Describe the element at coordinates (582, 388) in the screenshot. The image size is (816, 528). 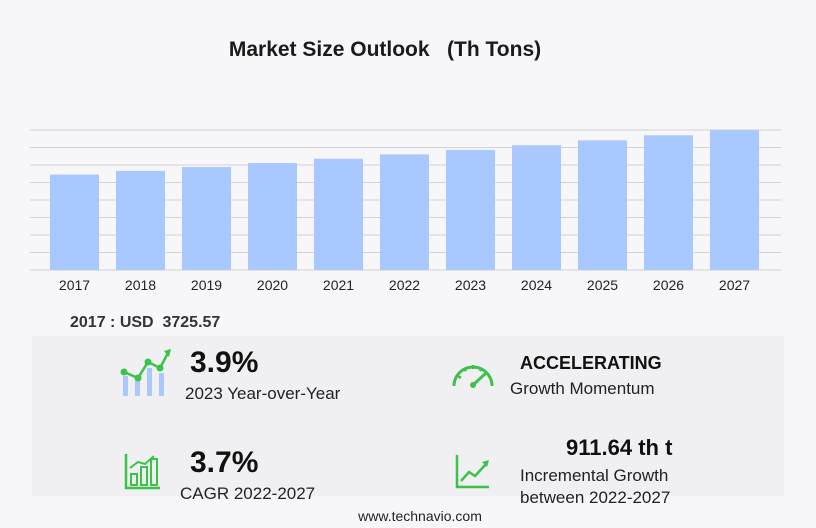
I see `momentum-label: Growth Momentum` at that location.